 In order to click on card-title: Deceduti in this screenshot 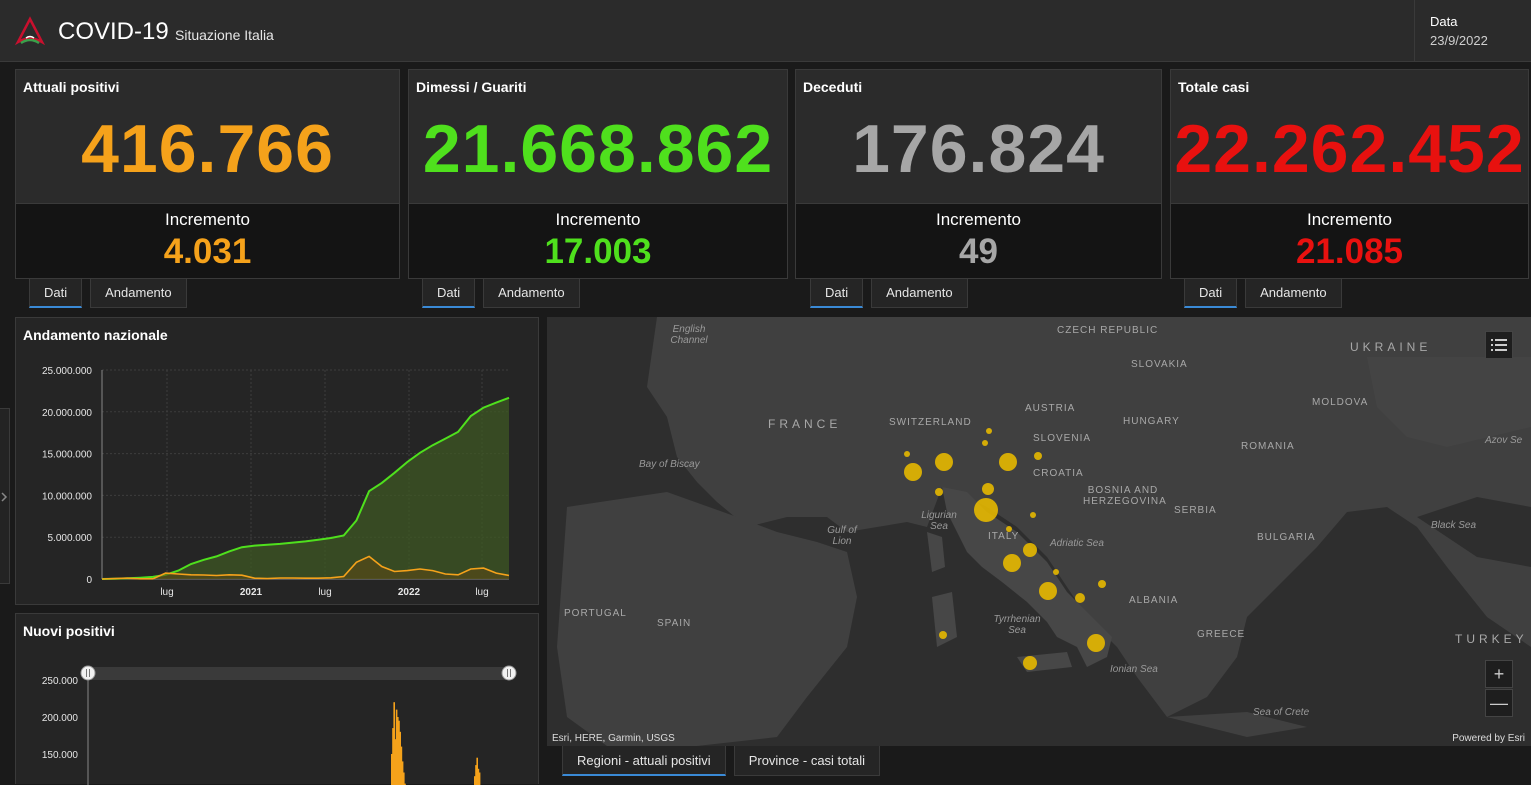, I will do `click(832, 87)`.